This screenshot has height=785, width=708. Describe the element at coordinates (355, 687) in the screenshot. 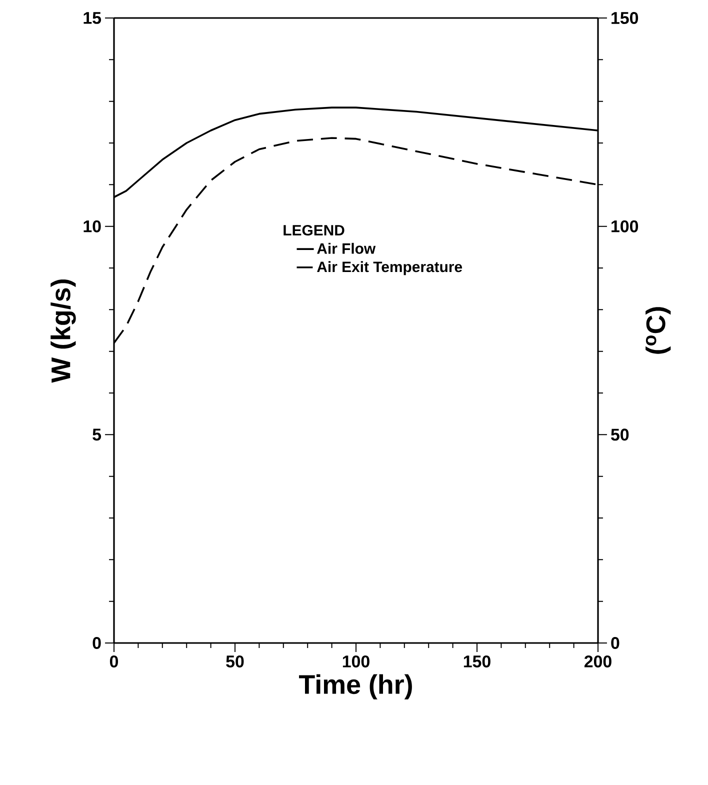

I see `x-axis-title: Time (hr)` at that location.